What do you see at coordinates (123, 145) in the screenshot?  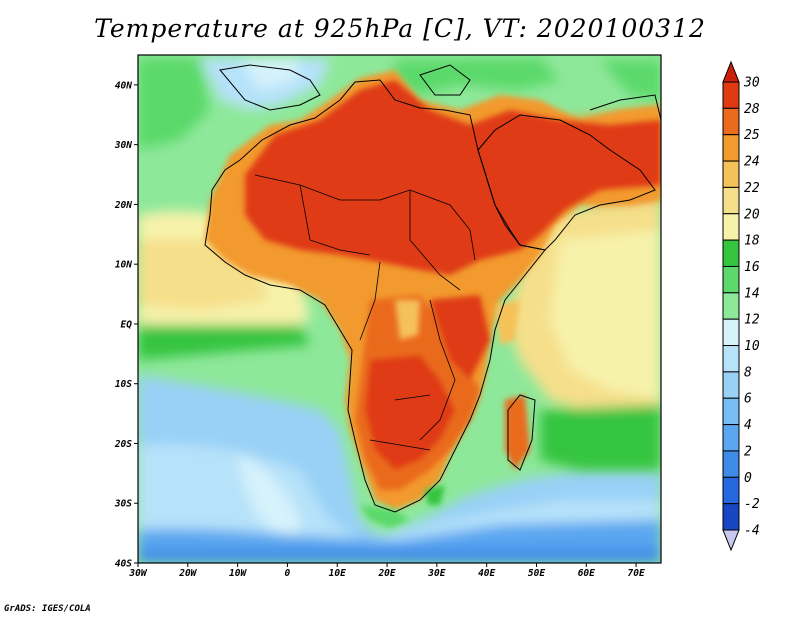 I see `lat-tick-label: 30N` at bounding box center [123, 145].